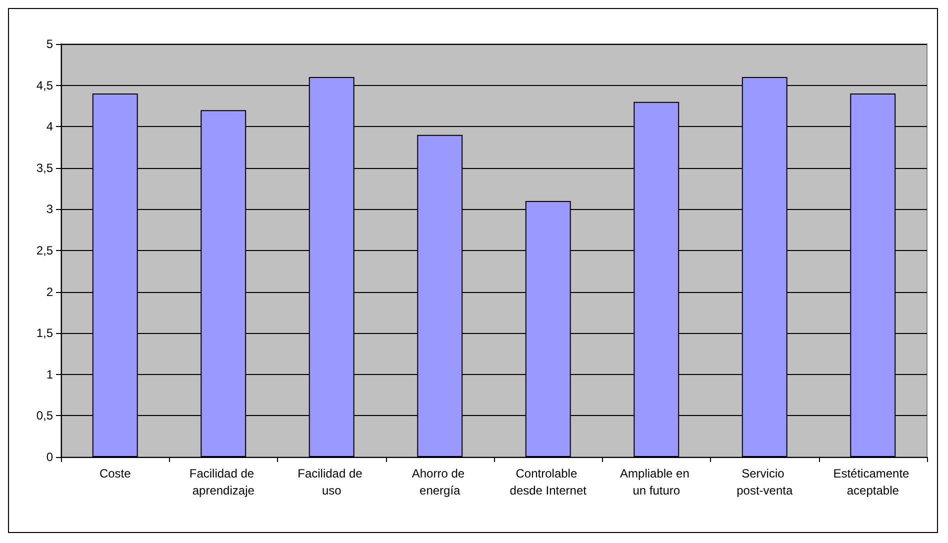 The image size is (948, 543). I want to click on x-tick-label: Ampliable en un futuro, so click(656, 482).